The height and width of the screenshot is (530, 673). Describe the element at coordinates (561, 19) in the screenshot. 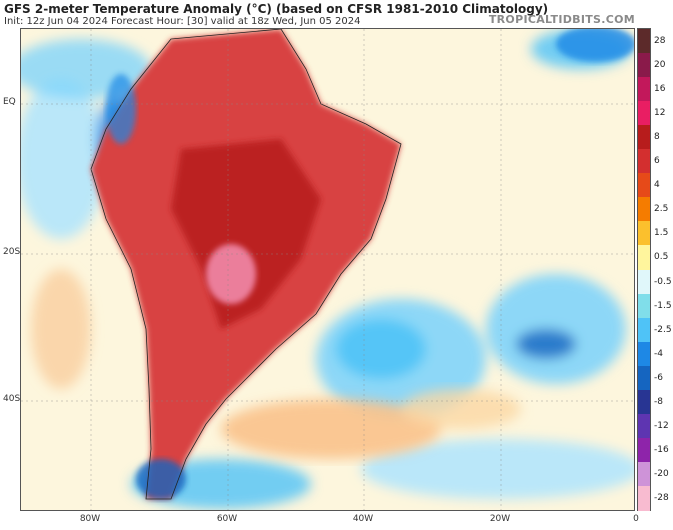

I see `brand-logo-text: TROPICALTIDBITS.COM` at that location.